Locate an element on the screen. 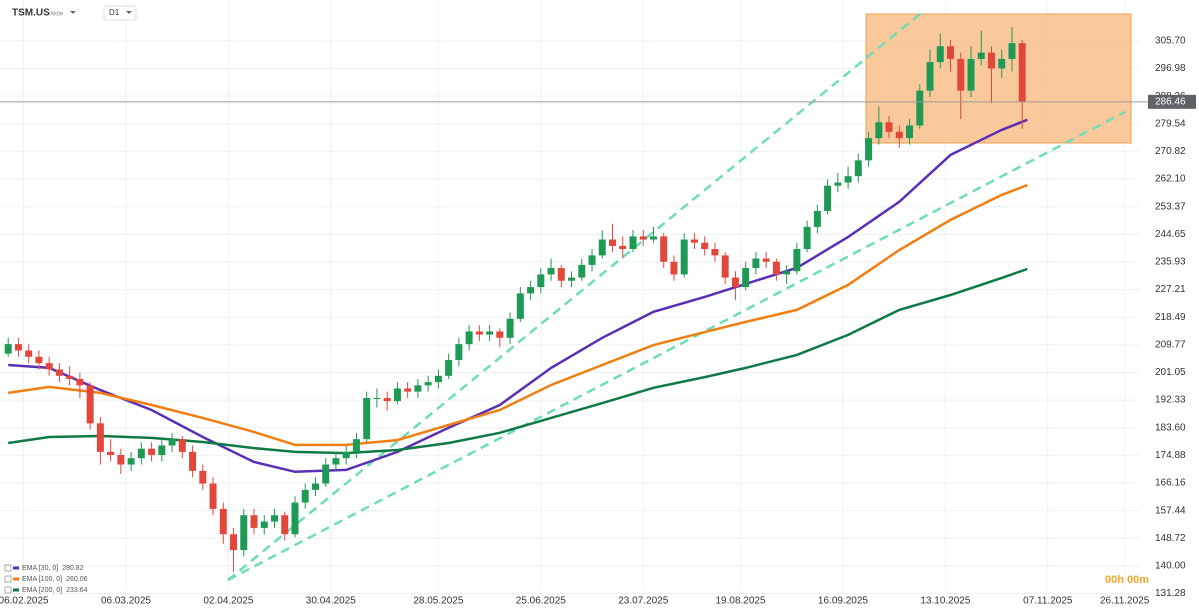 Image resolution: width=1199 pixels, height=613 pixels. y-tick-label: 201.05 is located at coordinates (1170, 372).